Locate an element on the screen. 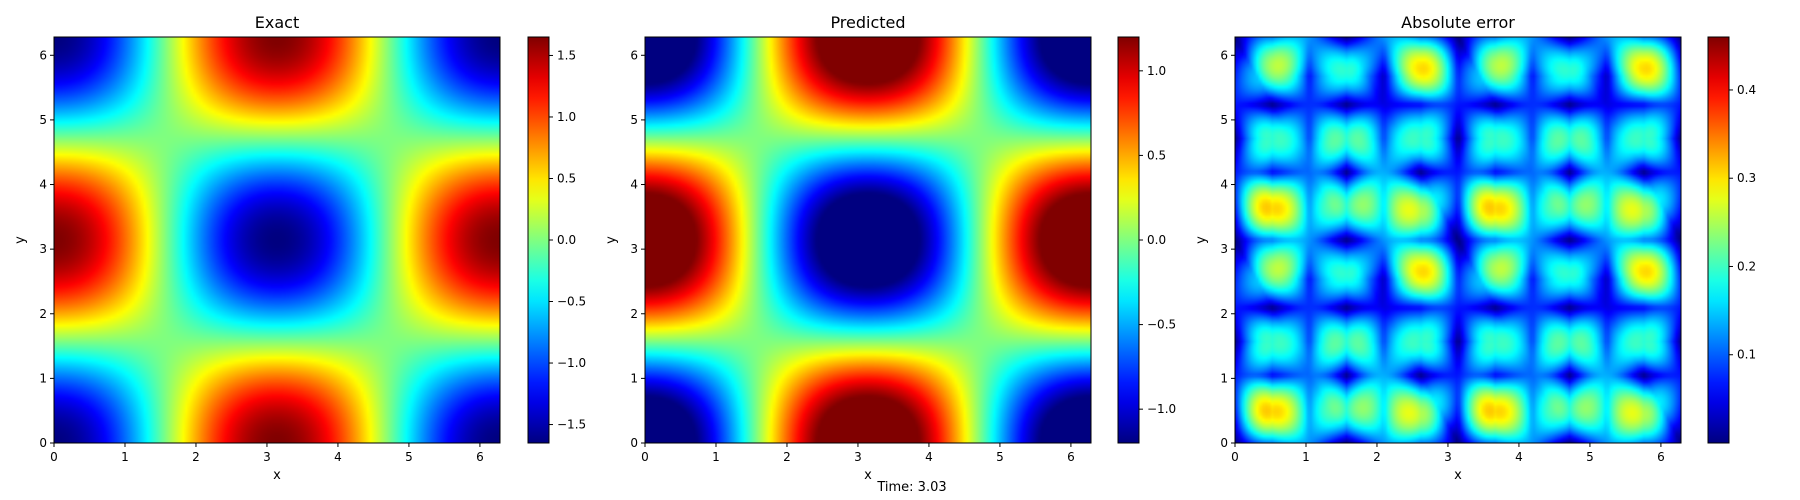  colorbar-tick-label: 0.2 is located at coordinates (1746, 266).